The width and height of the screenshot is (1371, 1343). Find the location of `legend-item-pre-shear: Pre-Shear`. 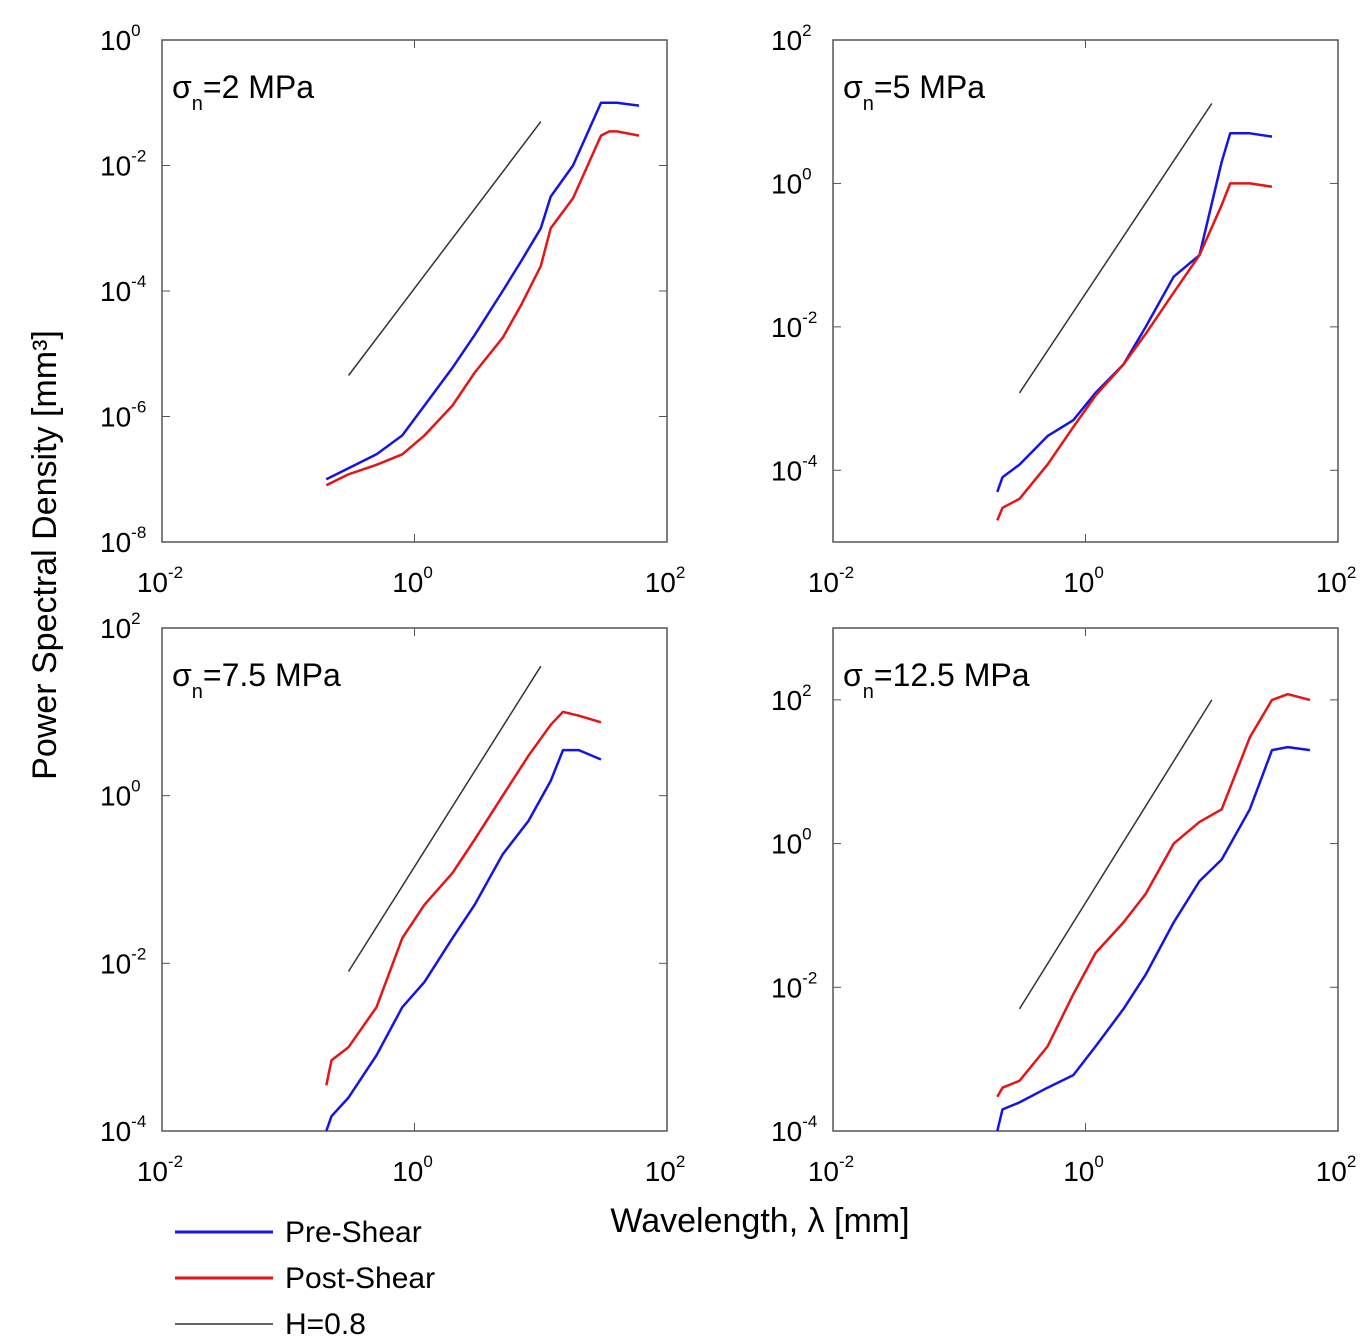

legend-item-pre-shear: Pre-Shear is located at coordinates (298, 1232).